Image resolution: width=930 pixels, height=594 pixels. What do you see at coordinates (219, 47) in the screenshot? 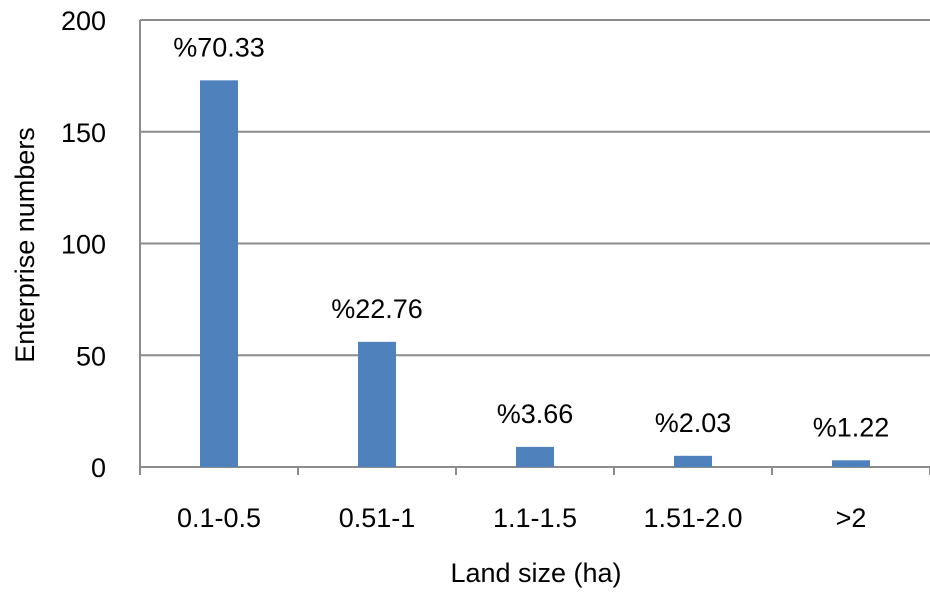
I see `data-label: %70.33` at bounding box center [219, 47].